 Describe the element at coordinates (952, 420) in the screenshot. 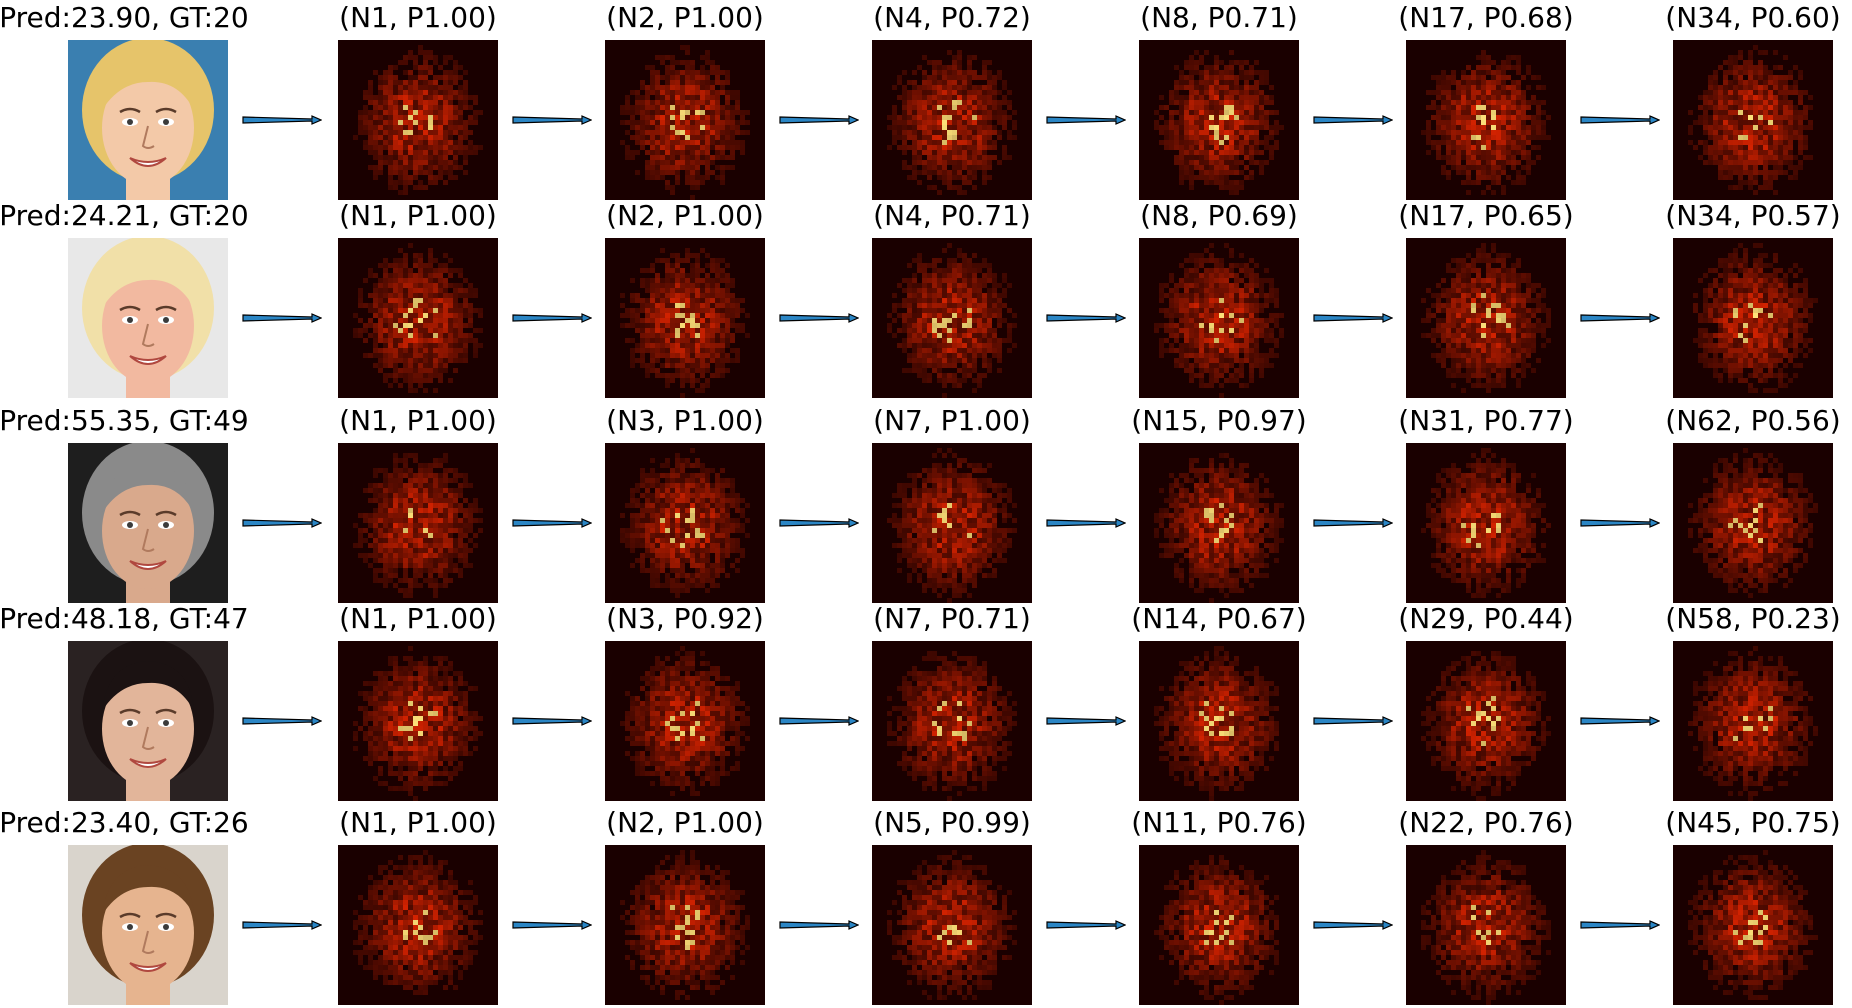

I see `heatmap-label: (N7, P1.00)` at that location.